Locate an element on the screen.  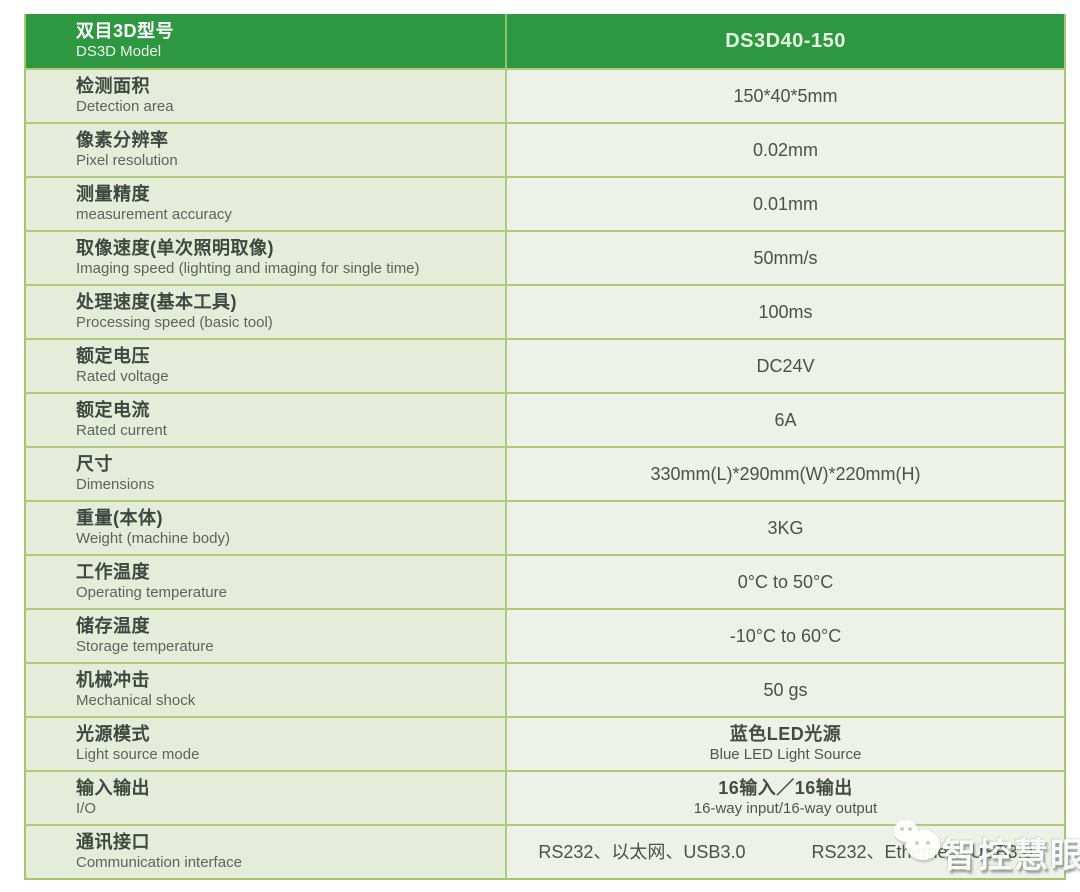
spec-label-cell: 重量(本体) Weight (machine body) is located at coordinates (266, 528).